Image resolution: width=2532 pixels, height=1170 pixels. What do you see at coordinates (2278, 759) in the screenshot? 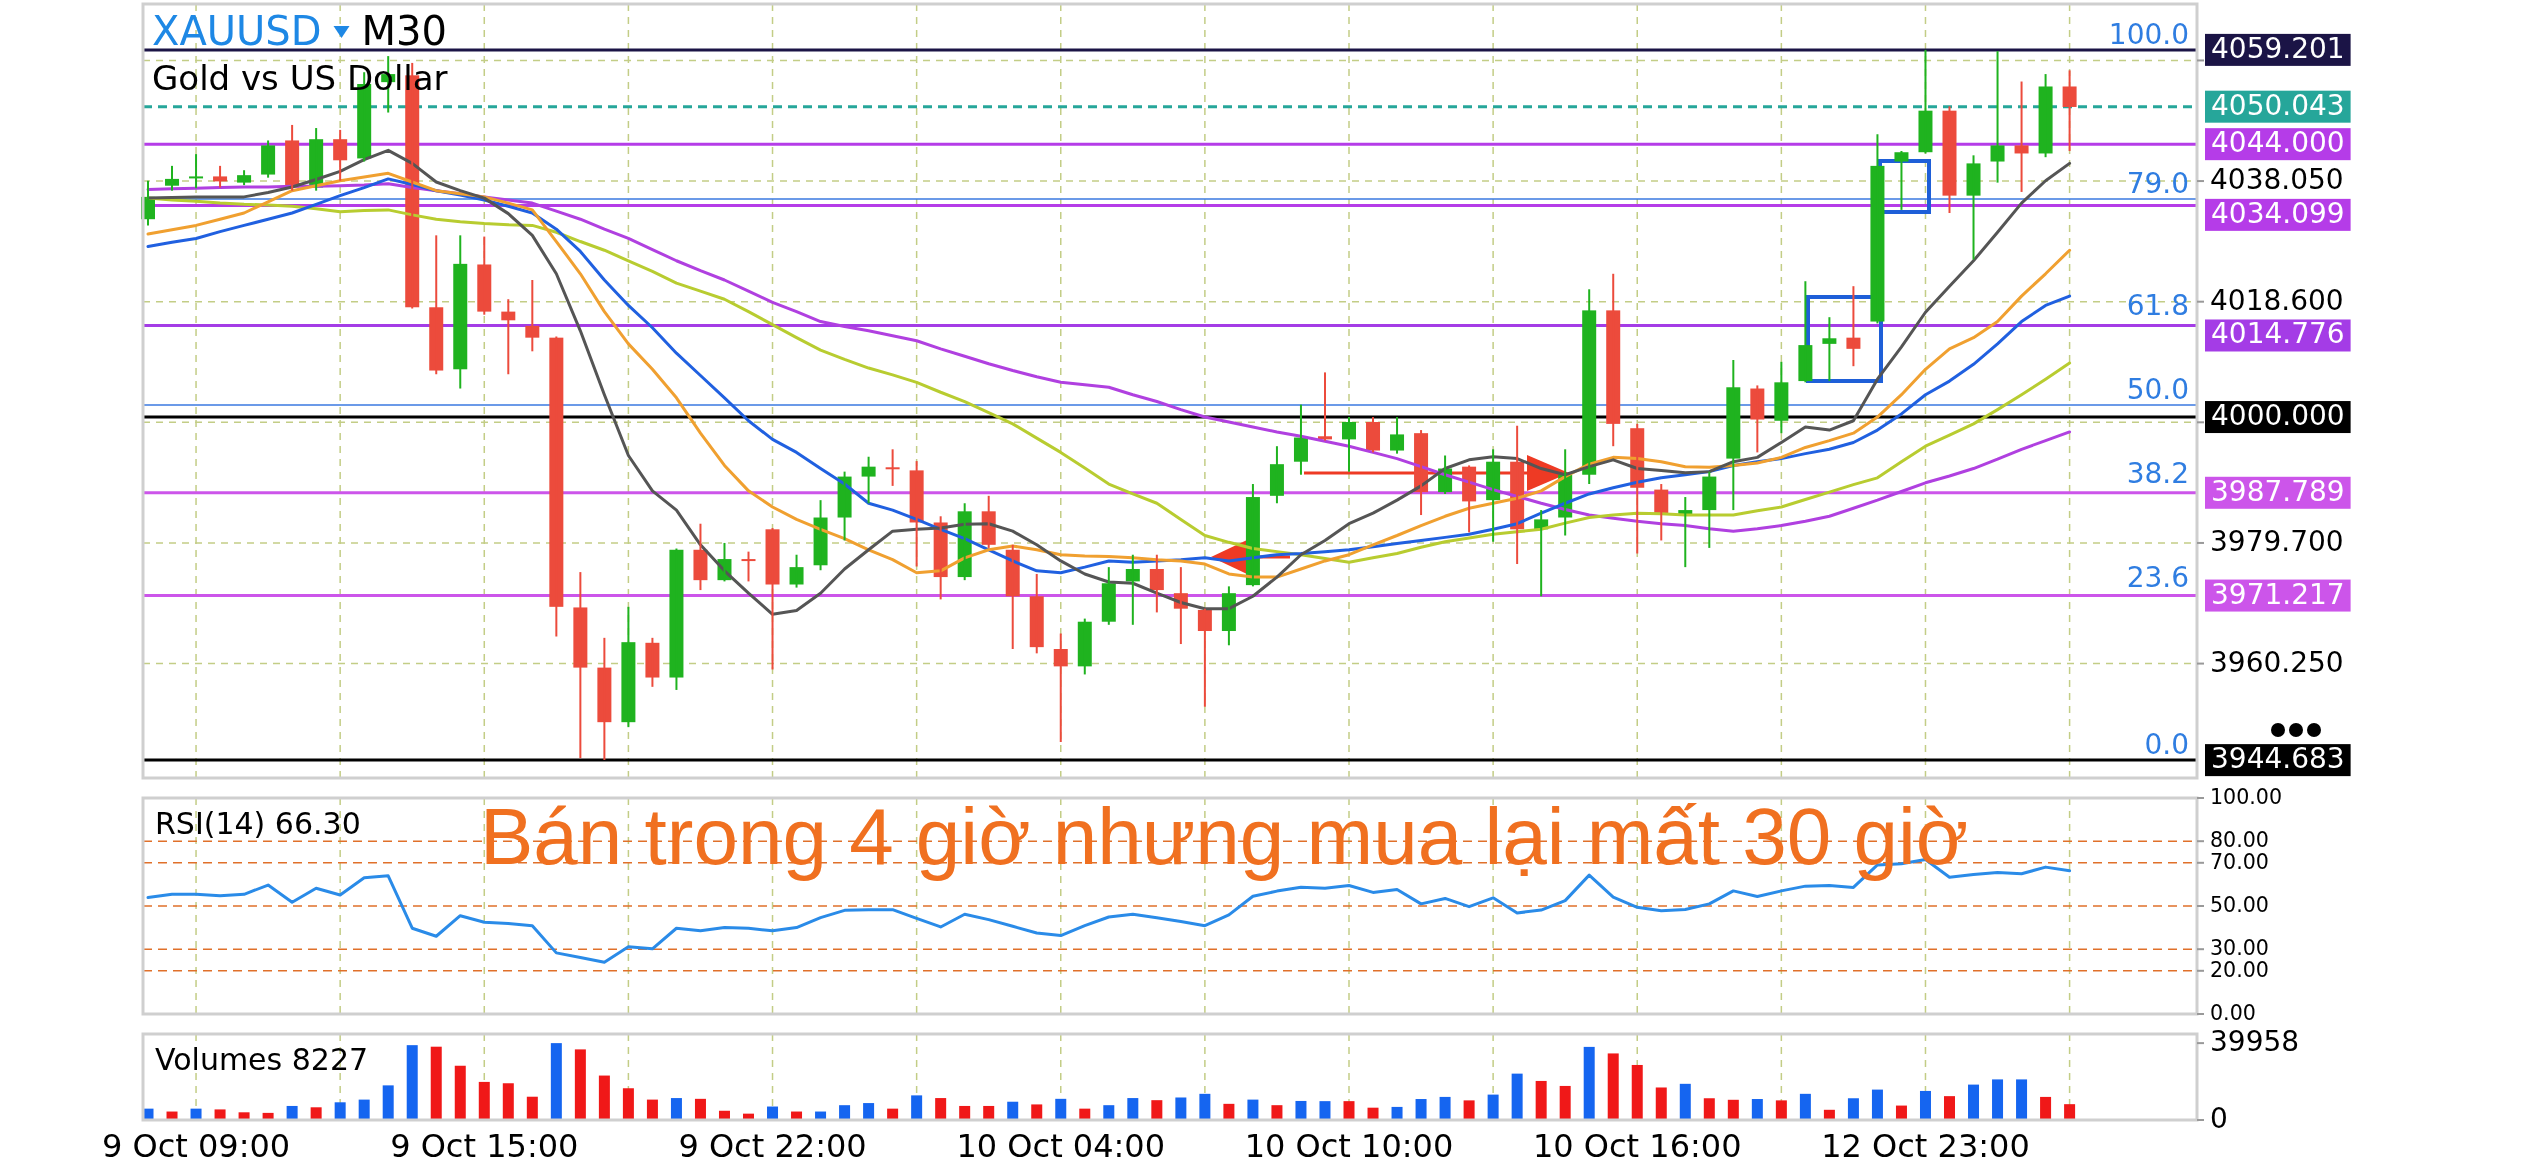
I see `ref-line-label: 3944.683` at bounding box center [2278, 759].